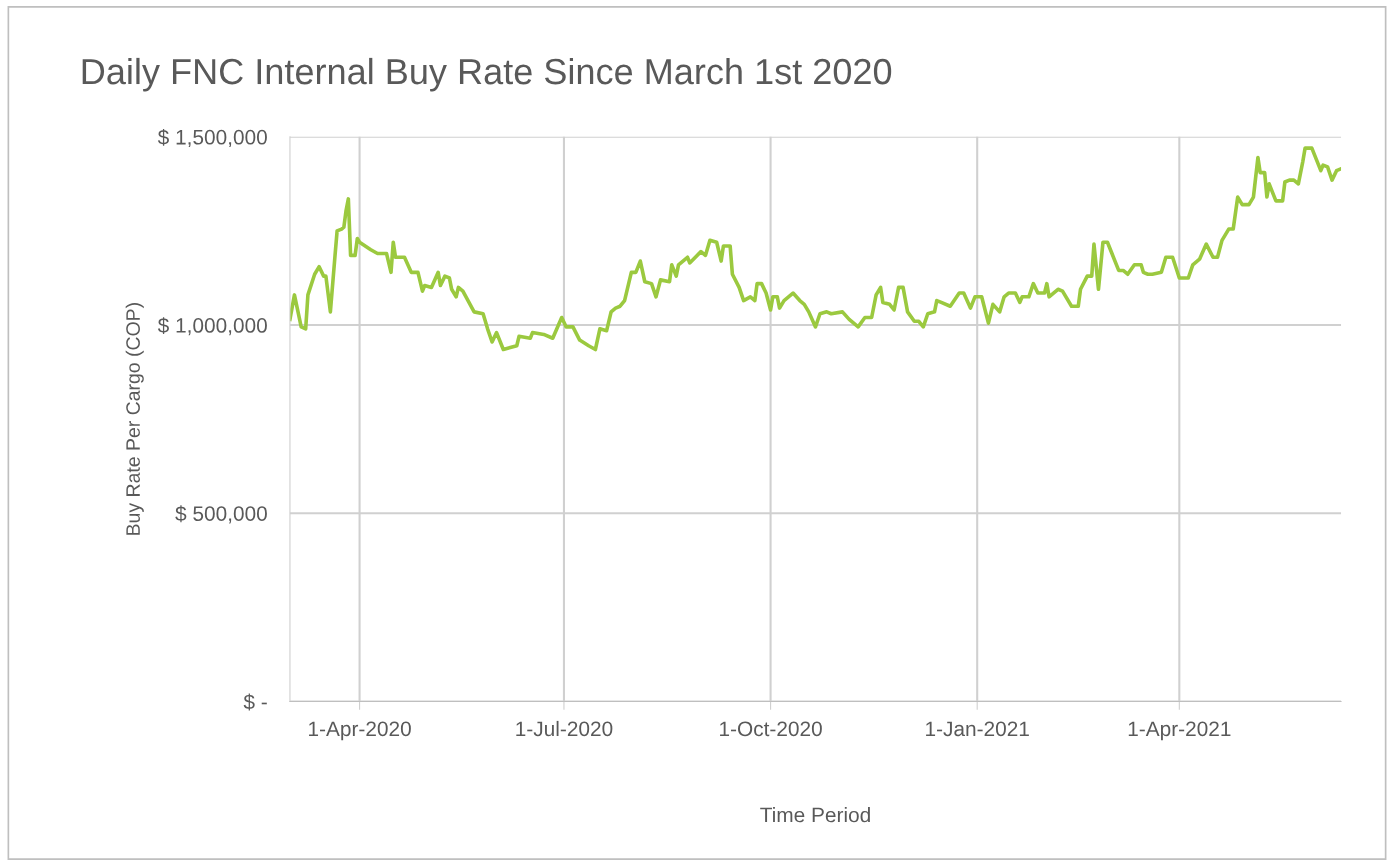 The height and width of the screenshot is (866, 1394). I want to click on y-axis-title: Buy Rate Per Cargo (COP), so click(134, 419).